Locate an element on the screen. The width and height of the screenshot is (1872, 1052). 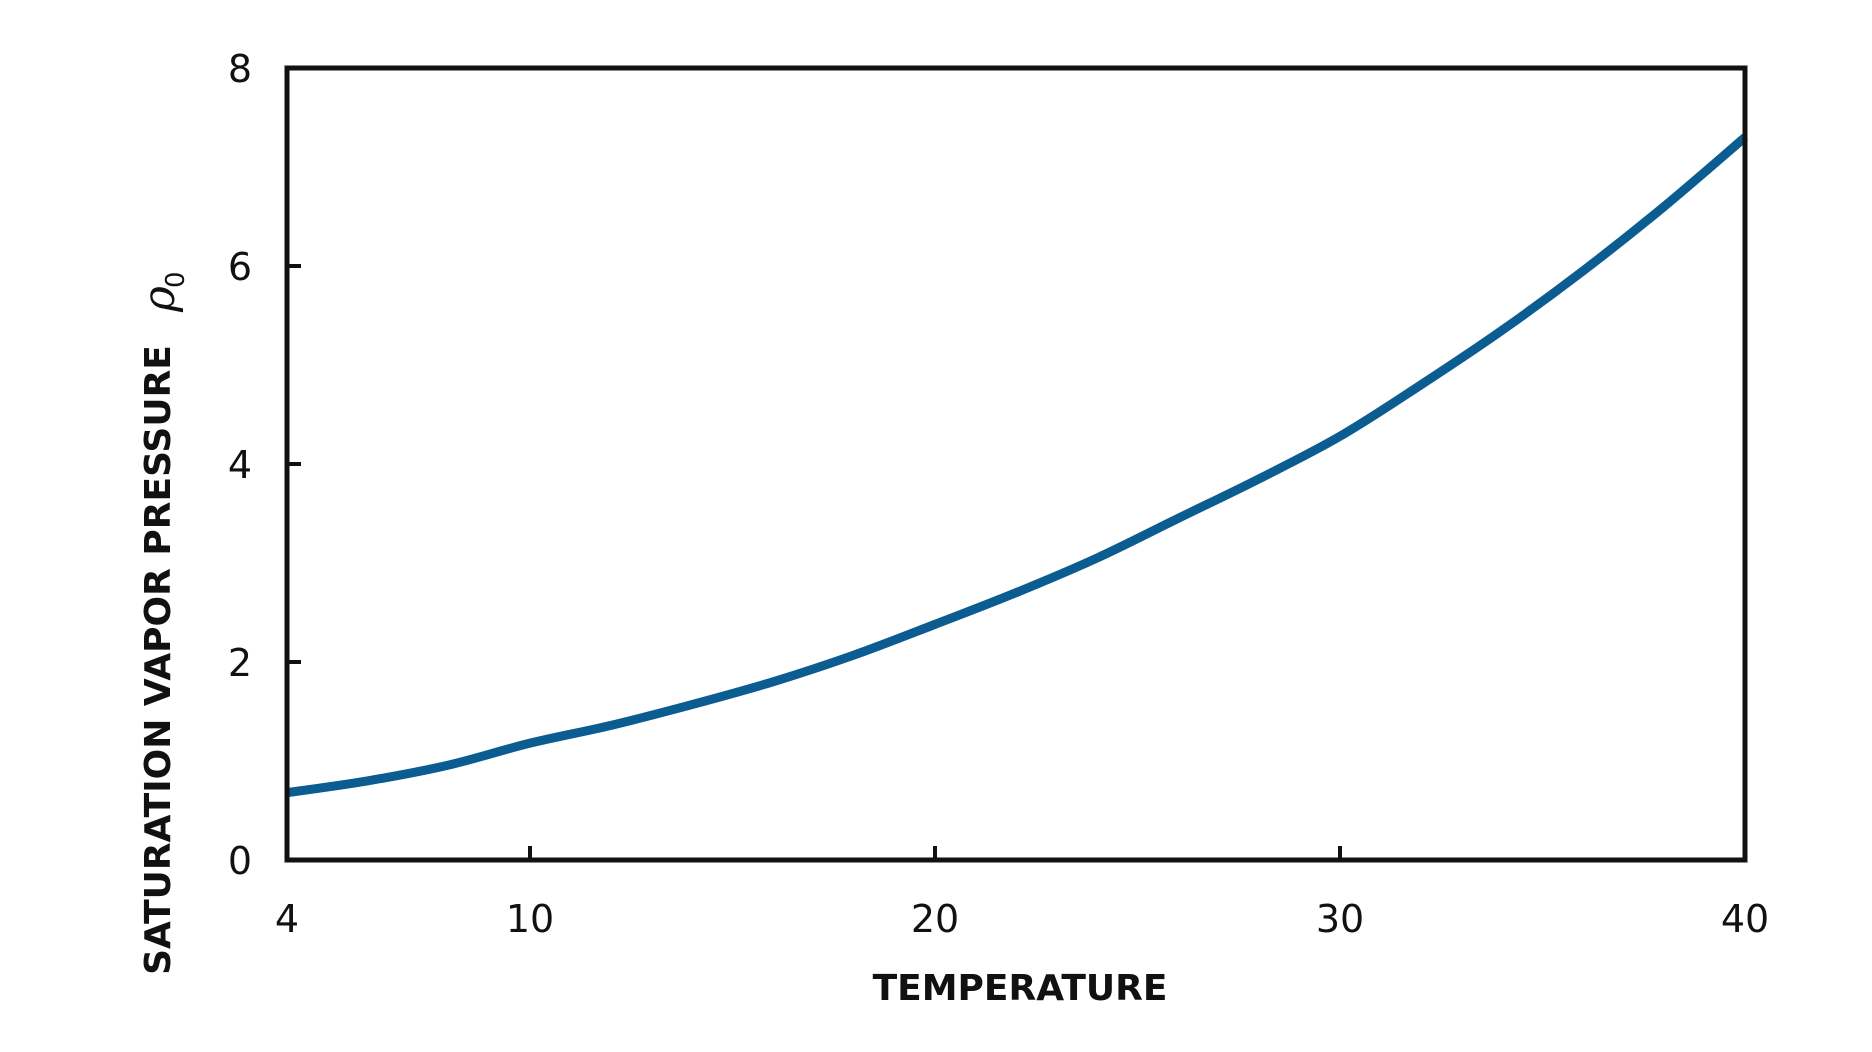
y-tick-label-0: 0 is located at coordinates (240, 861).